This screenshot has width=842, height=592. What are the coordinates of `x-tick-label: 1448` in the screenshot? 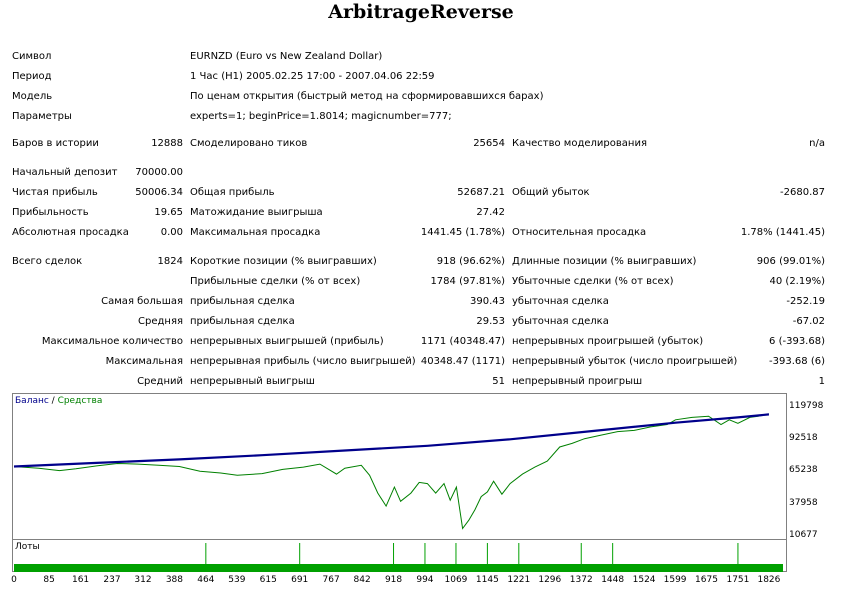 It's located at (613, 580).